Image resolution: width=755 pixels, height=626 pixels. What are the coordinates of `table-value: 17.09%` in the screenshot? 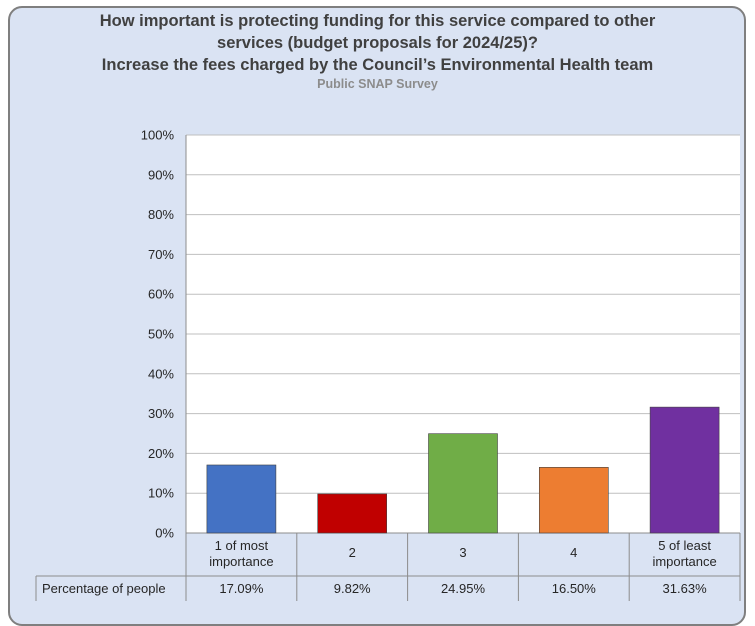 It's located at (241, 588).